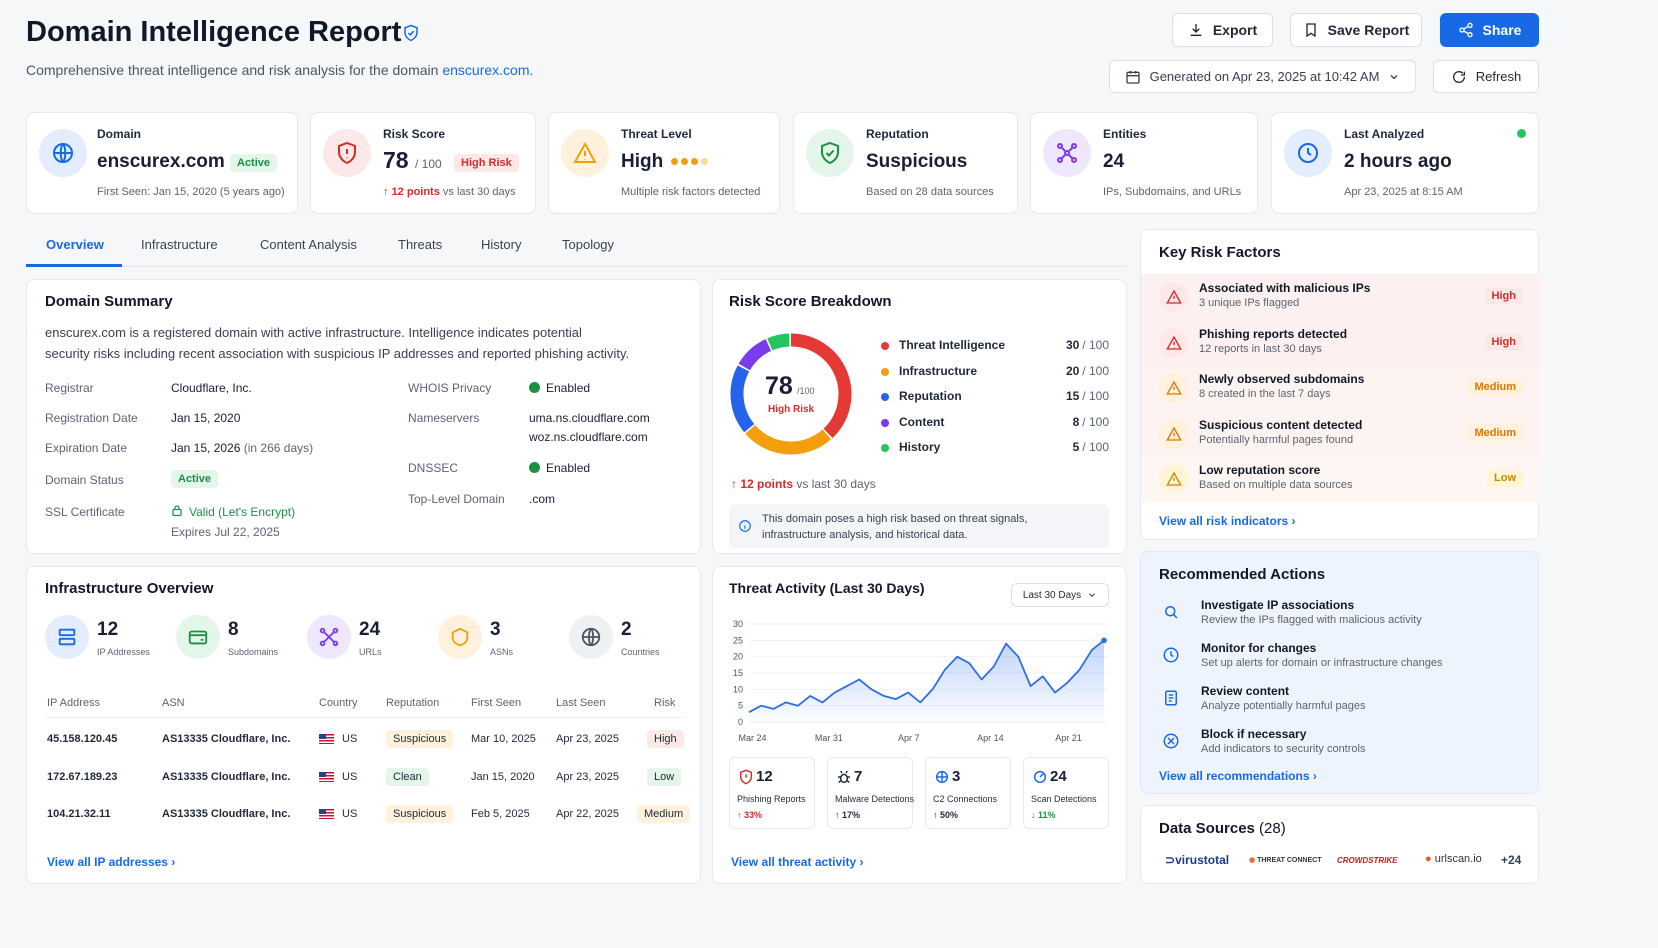  What do you see at coordinates (968, 793) in the screenshot?
I see `threat-metric-card: 3 C2 Connections ↑ 50%` at bounding box center [968, 793].